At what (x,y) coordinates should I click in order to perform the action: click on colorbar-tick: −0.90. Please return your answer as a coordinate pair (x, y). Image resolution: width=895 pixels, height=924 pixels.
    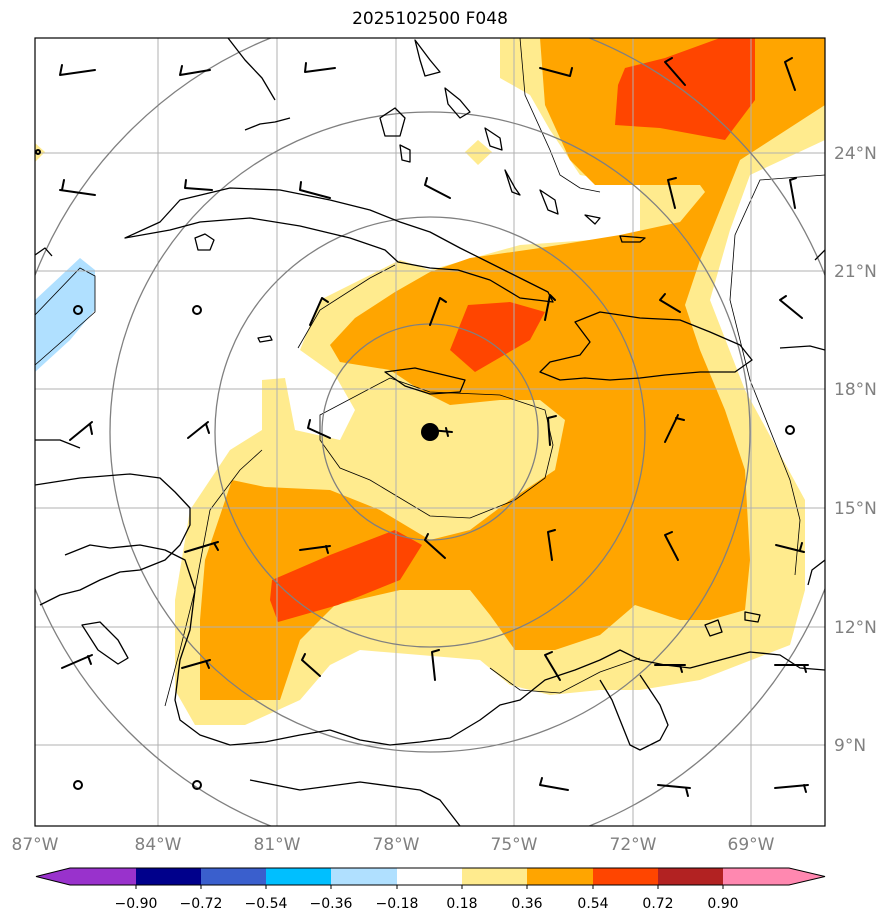
    Looking at the image, I should click on (136, 904).